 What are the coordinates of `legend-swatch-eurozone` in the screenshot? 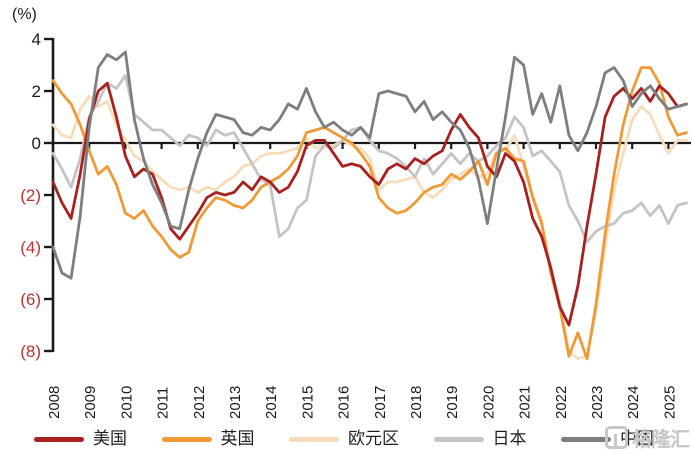 It's located at (314, 439).